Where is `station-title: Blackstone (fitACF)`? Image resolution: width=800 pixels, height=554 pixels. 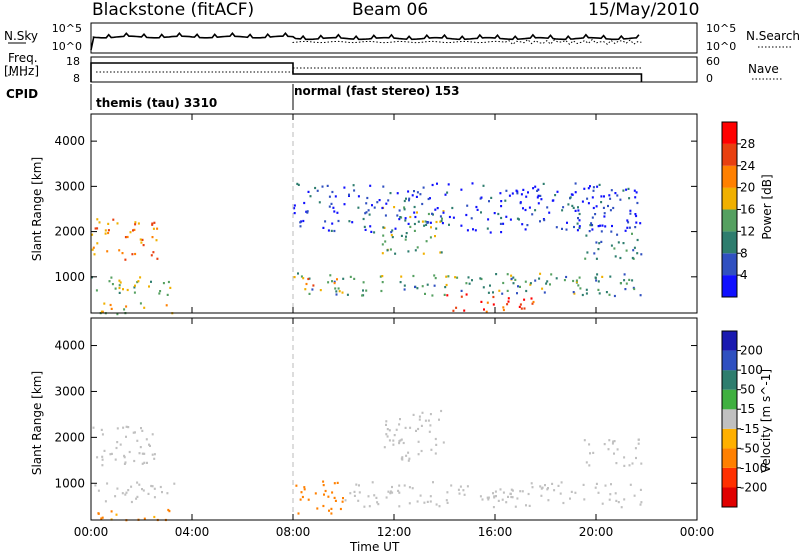 station-title: Blackstone (fitACF) is located at coordinates (173, 10).